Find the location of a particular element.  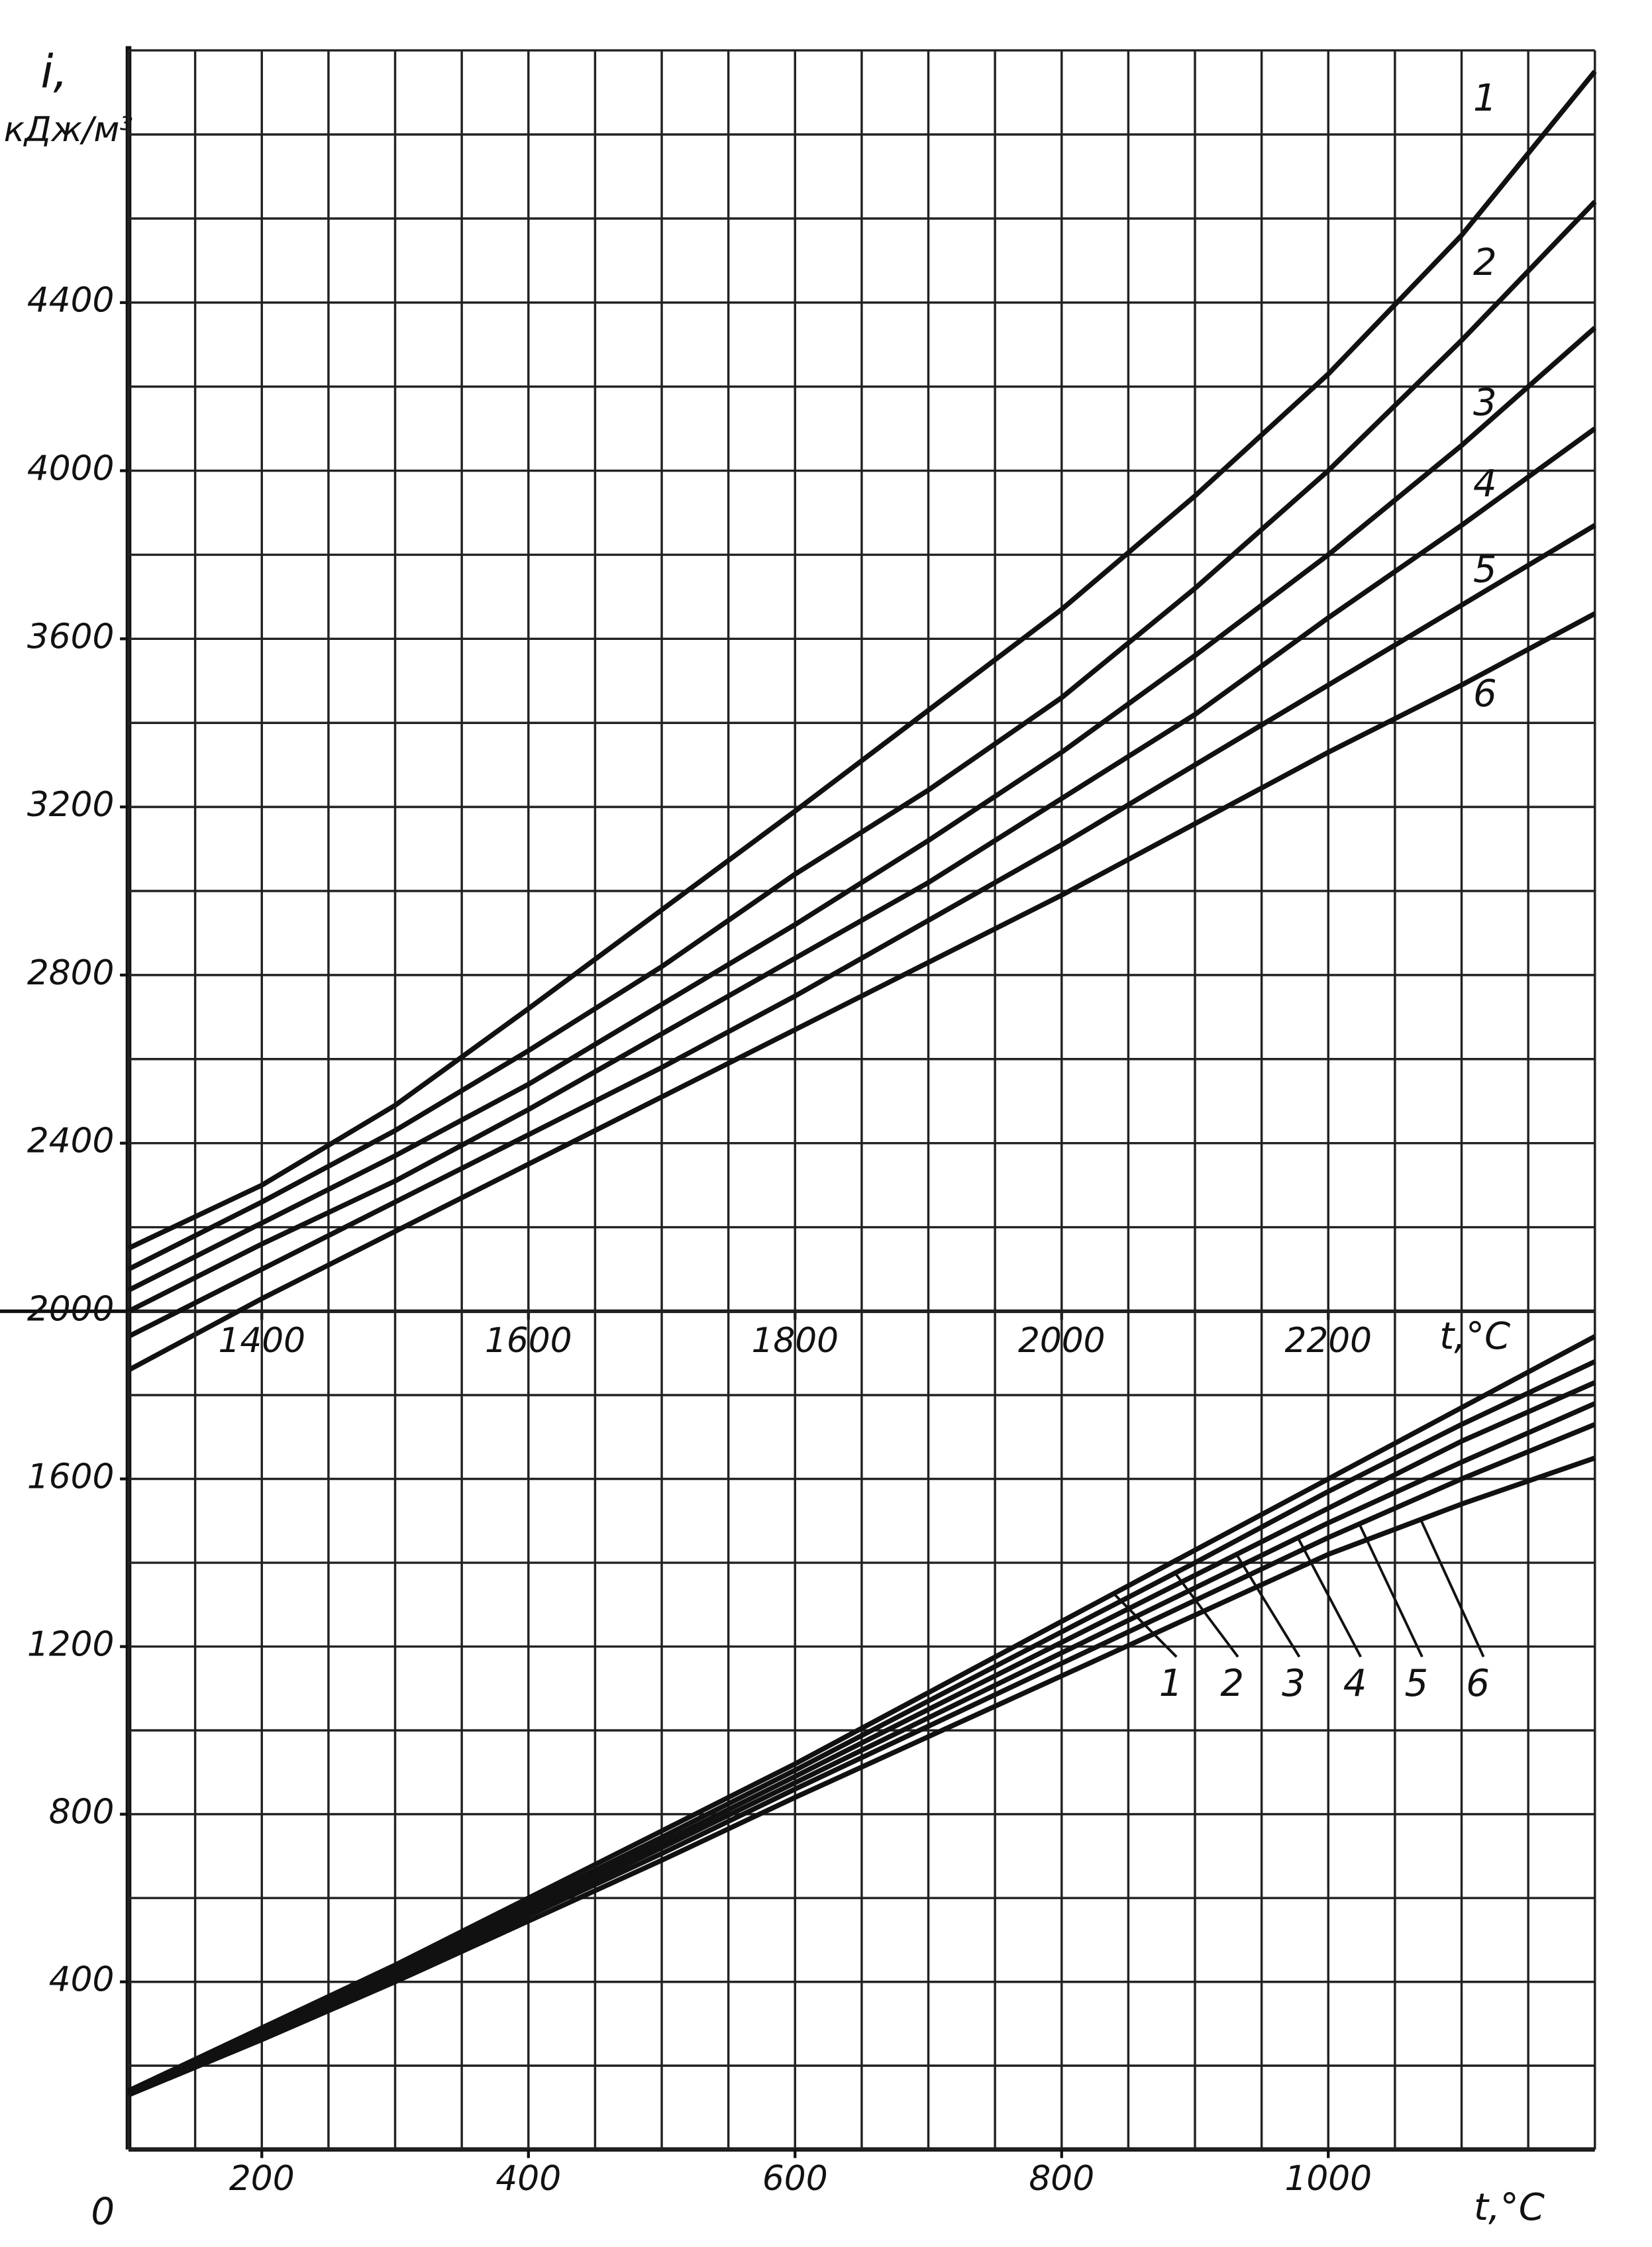

y-tick-label: 800 is located at coordinates (82, 1812).